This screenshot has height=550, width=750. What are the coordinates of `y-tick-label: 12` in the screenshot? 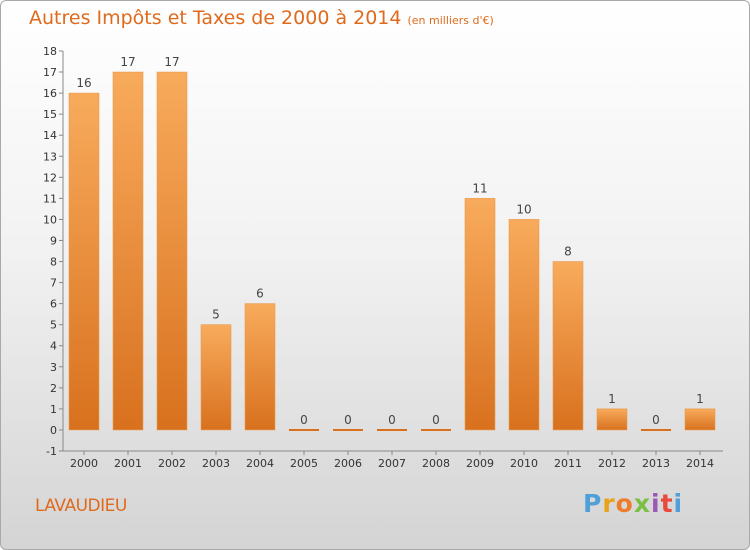 It's located at (50, 177).